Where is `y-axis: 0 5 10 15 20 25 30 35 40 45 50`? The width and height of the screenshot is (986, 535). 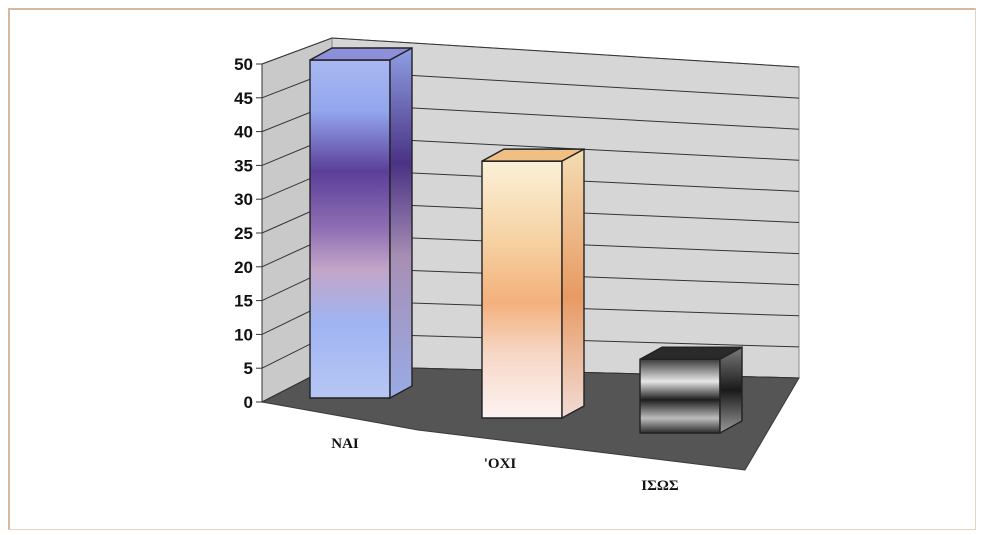
y-axis: 0 5 10 15 20 25 30 35 40 45 50 is located at coordinates (248, 233).